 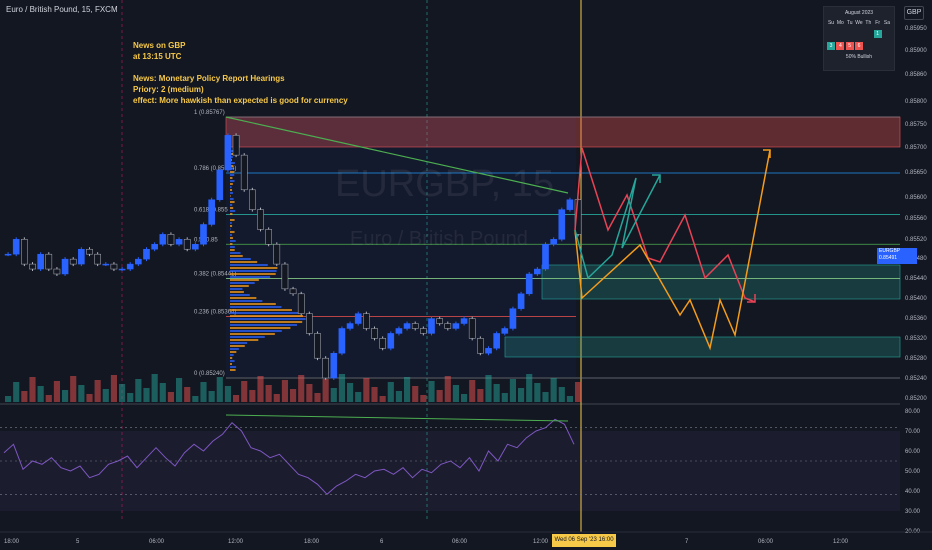 What do you see at coordinates (859, 23) in the screenshot?
I see `weekday-we: We` at bounding box center [859, 23].